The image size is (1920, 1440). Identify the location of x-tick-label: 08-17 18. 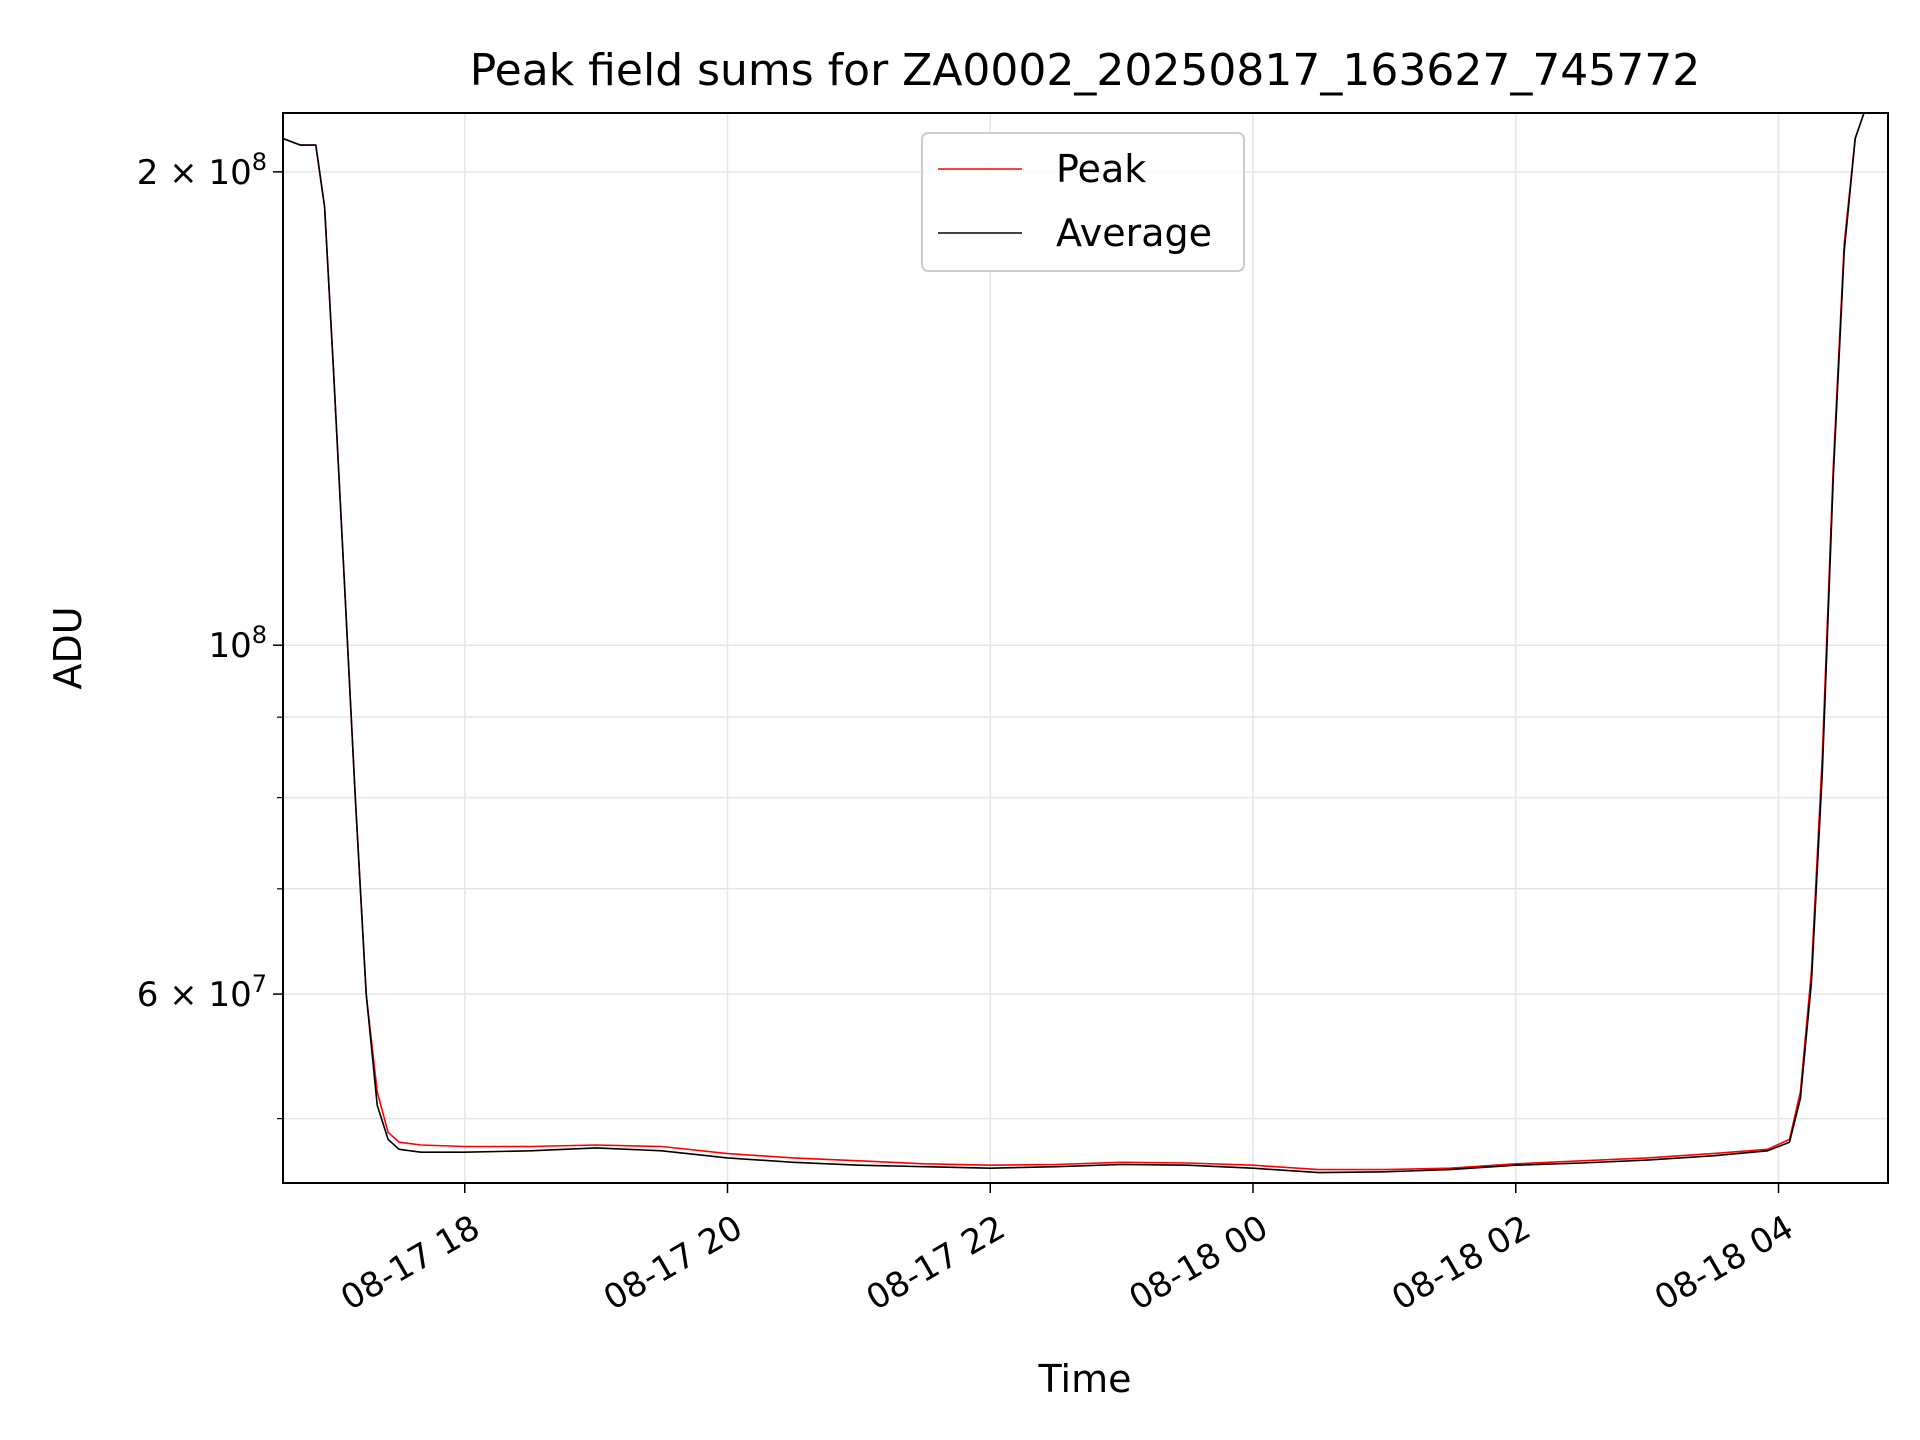
(410, 1263).